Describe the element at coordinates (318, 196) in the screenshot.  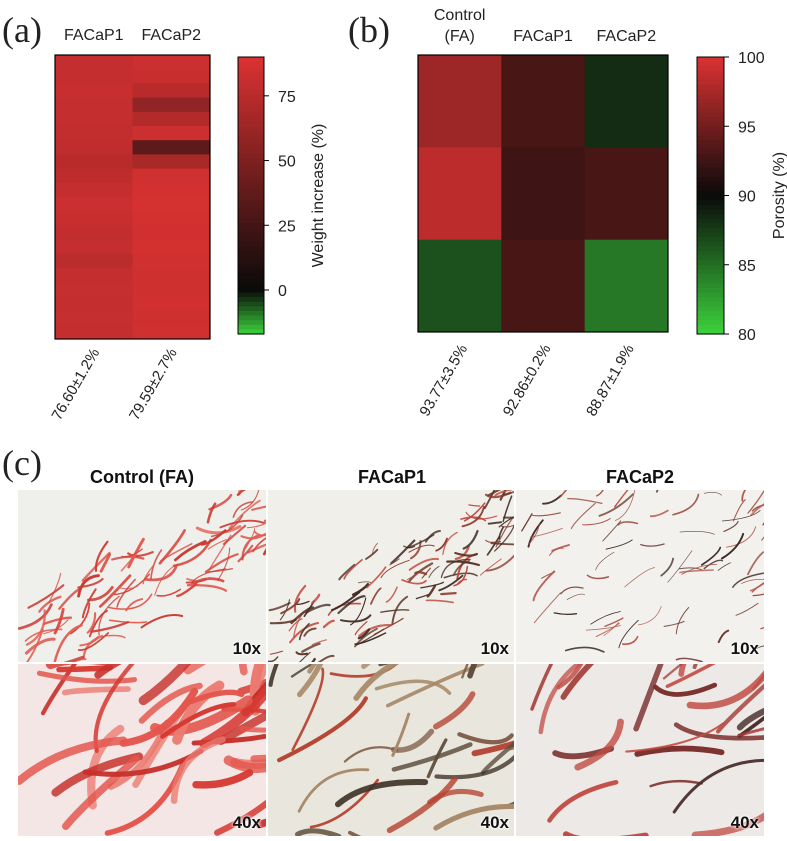
I see `colorbar-a-label: Weight increase (%)` at that location.